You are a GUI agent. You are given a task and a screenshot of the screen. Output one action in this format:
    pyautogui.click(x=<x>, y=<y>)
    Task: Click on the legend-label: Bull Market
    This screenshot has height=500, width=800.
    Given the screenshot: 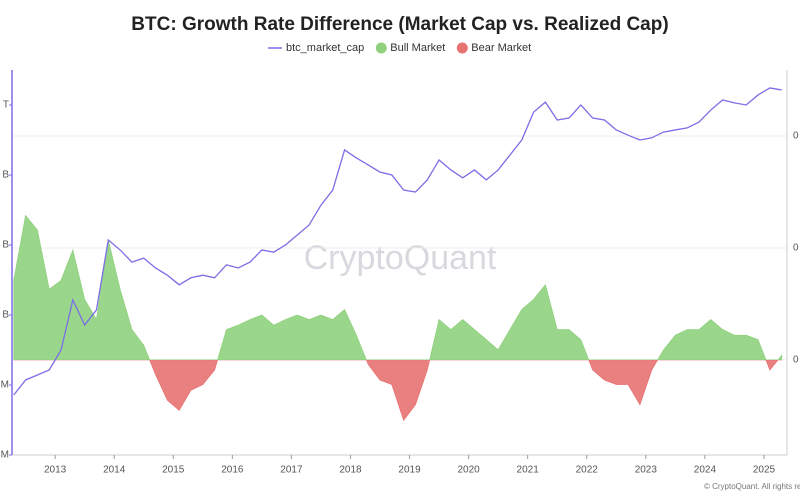 What is the action you would take?
    pyautogui.click(x=417, y=48)
    